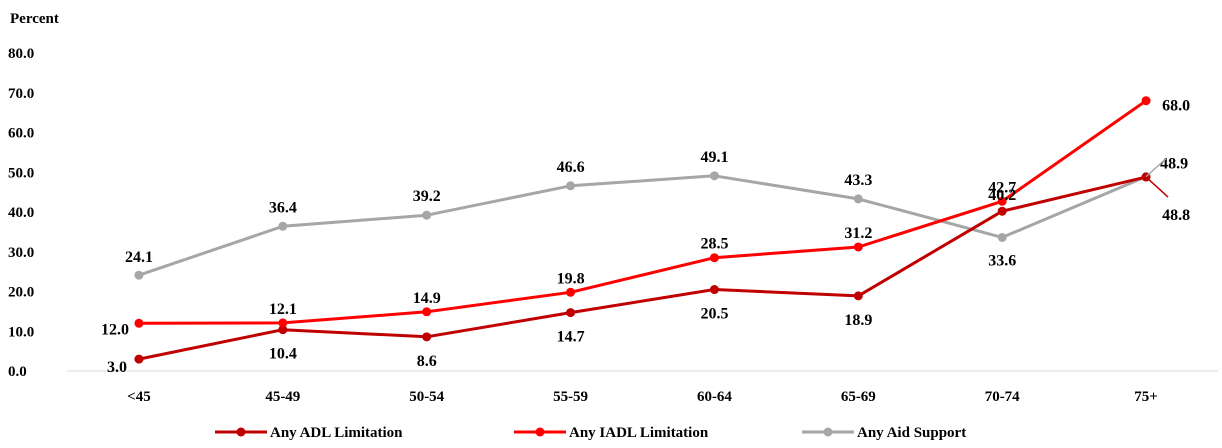 This screenshot has height=448, width=1222. I want to click on data-label: 12.1, so click(283, 309).